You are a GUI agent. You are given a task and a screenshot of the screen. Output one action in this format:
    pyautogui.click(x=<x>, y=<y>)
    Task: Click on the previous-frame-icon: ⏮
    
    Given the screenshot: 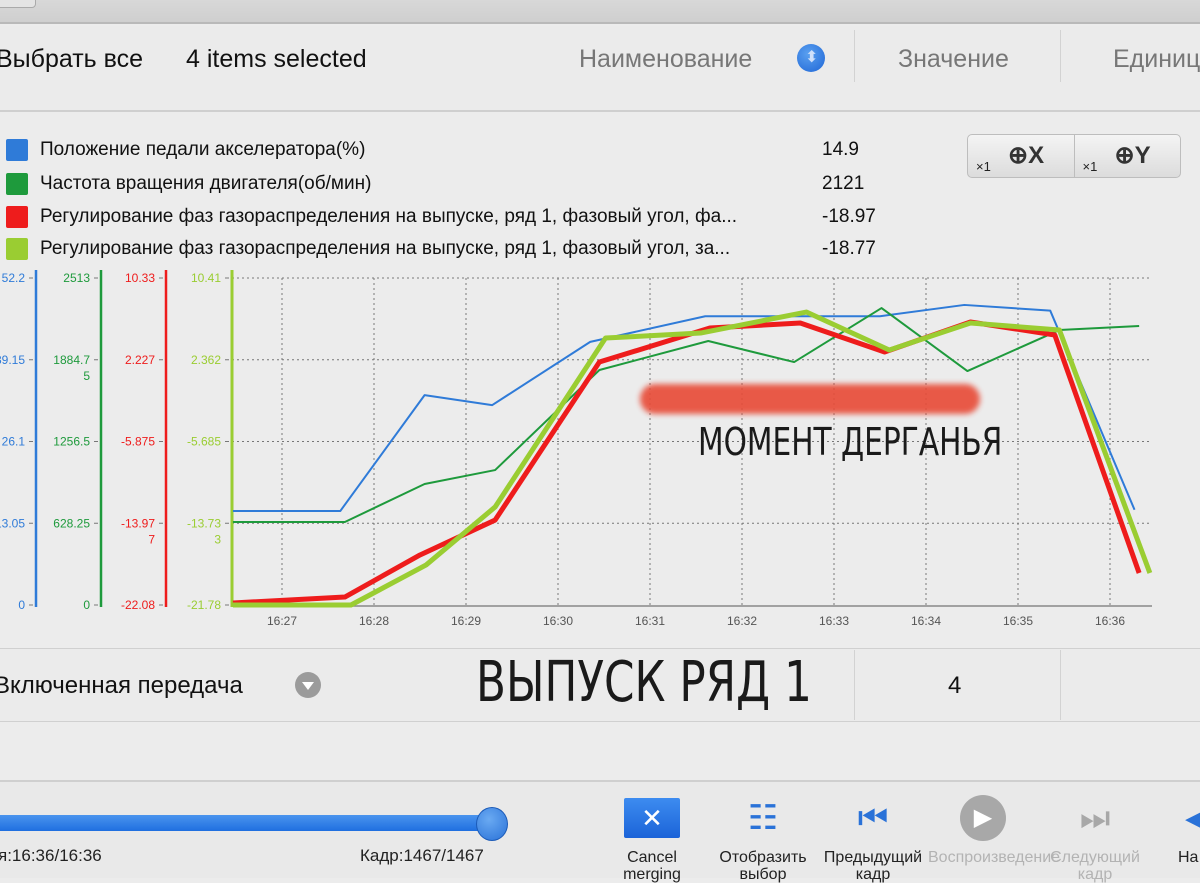 What is the action you would take?
    pyautogui.click(x=873, y=818)
    